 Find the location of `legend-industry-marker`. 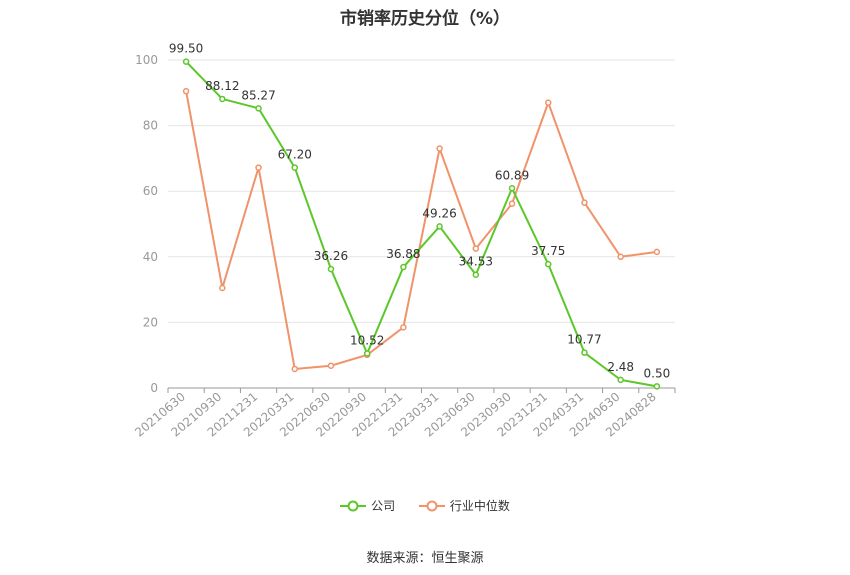

legend-industry-marker is located at coordinates (431, 505).